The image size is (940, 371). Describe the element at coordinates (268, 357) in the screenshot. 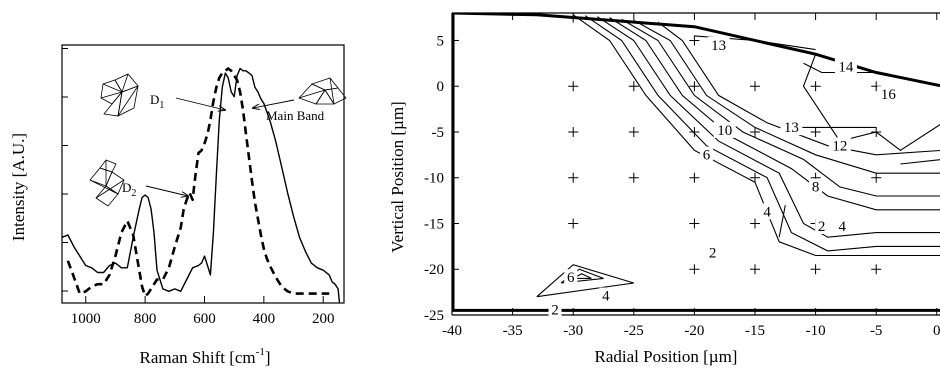

I see `left-x-axis-label-close: ]` at that location.